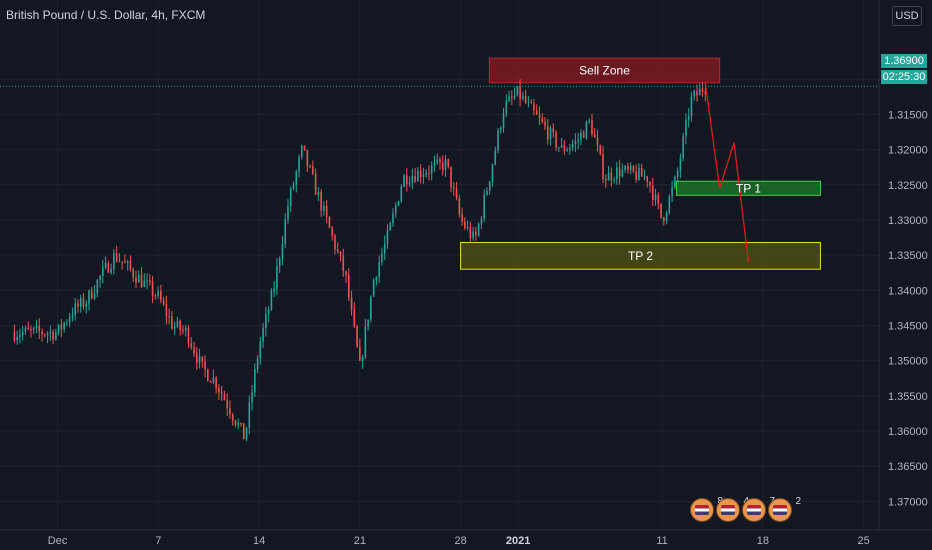  I want to click on candle-countdown: 02:25:30, so click(904, 77).